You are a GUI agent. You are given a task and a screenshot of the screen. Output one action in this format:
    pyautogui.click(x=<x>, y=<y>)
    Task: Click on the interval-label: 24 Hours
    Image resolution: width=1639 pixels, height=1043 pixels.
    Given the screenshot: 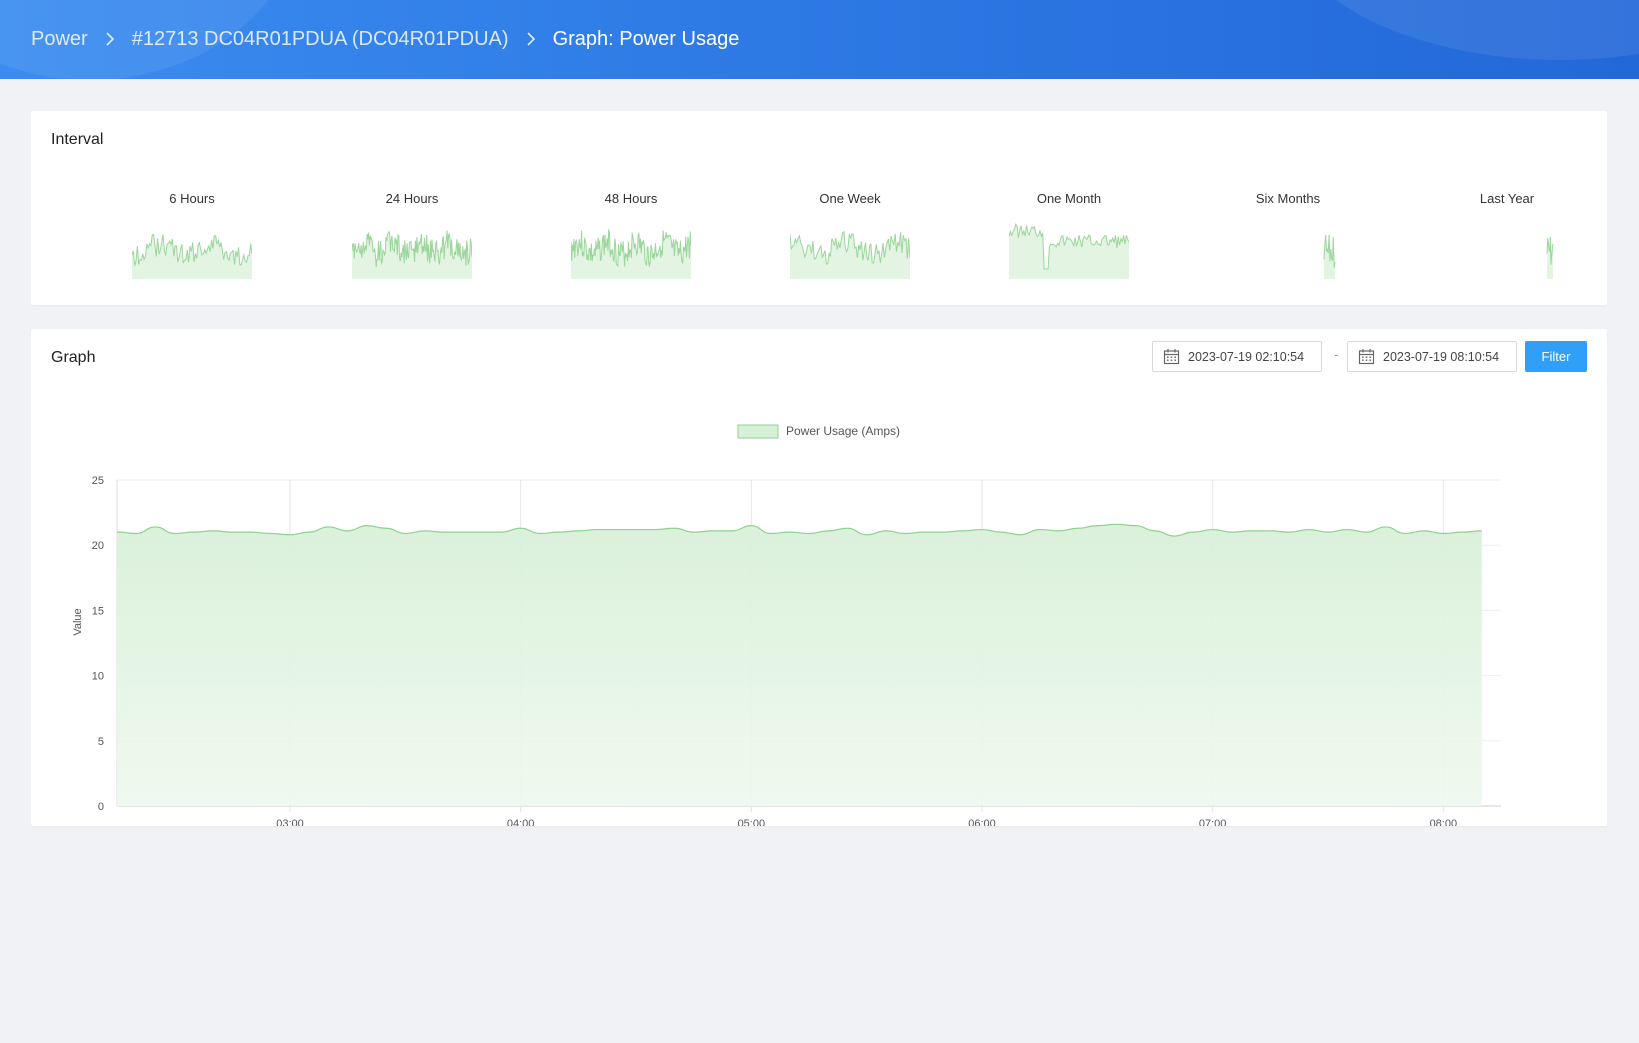 What is the action you would take?
    pyautogui.click(x=412, y=198)
    